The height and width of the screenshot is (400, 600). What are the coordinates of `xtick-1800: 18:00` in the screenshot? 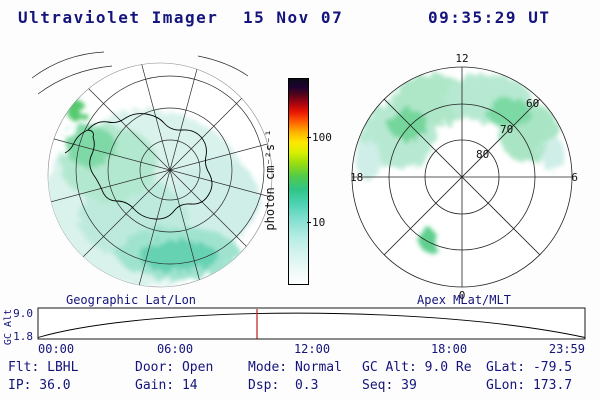 It's located at (449, 349).